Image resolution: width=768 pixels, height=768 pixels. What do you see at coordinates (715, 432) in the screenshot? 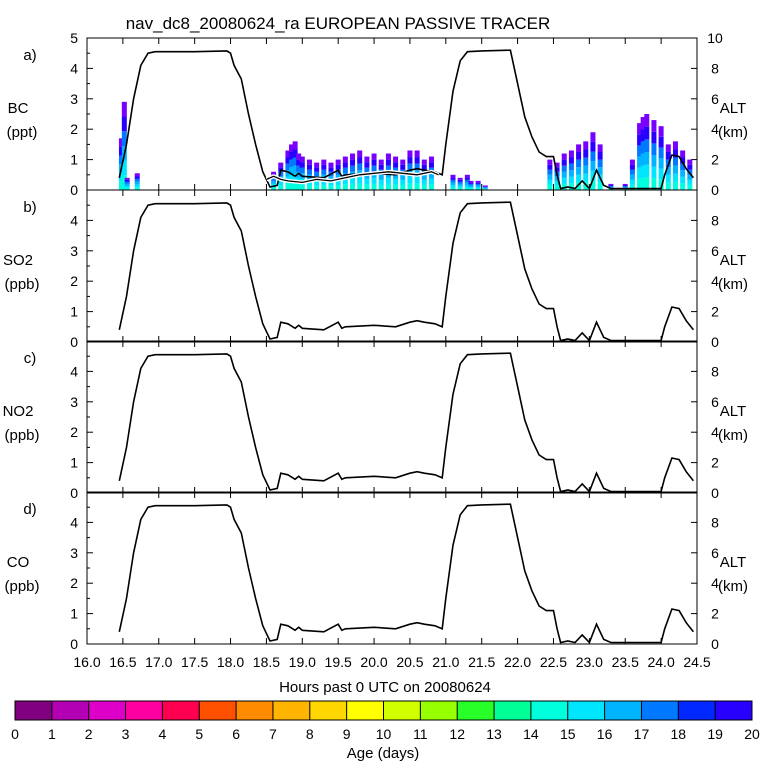
I see `y2-tick-label: 4` at bounding box center [715, 432].